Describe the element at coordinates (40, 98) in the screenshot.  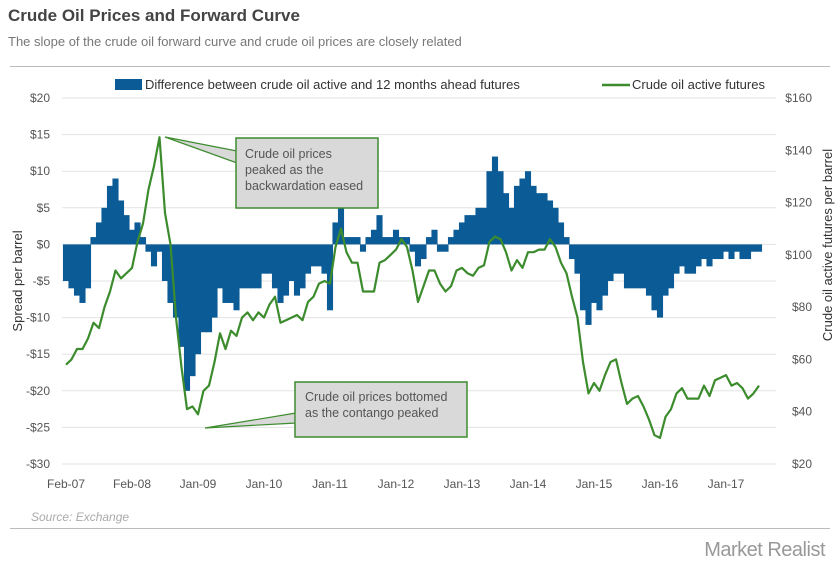
I see `y-tick-label: $20` at that location.